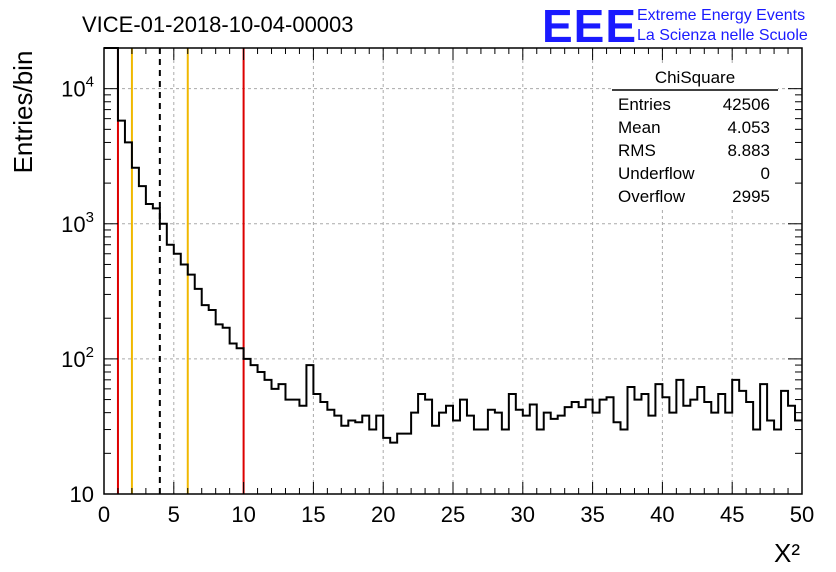  Describe the element at coordinates (453, 514) in the screenshot. I see `x-tick-label: 25` at that location.